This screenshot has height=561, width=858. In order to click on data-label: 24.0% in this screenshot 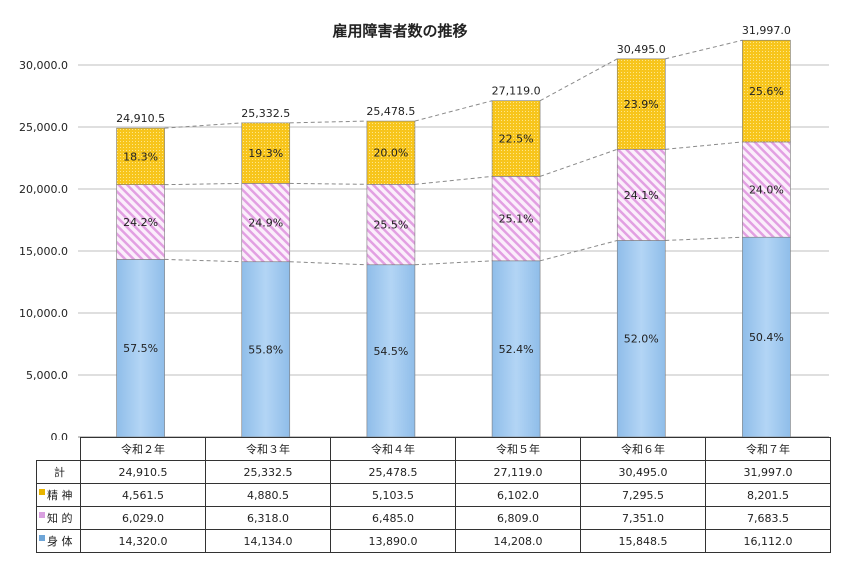, I will do `click(766, 190)`.